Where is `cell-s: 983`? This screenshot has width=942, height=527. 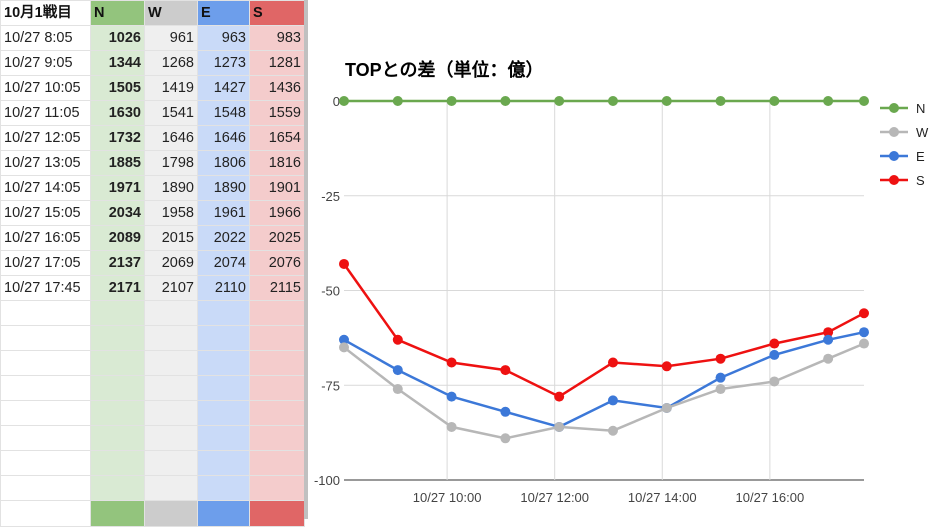
cell-s: 983 is located at coordinates (277, 38).